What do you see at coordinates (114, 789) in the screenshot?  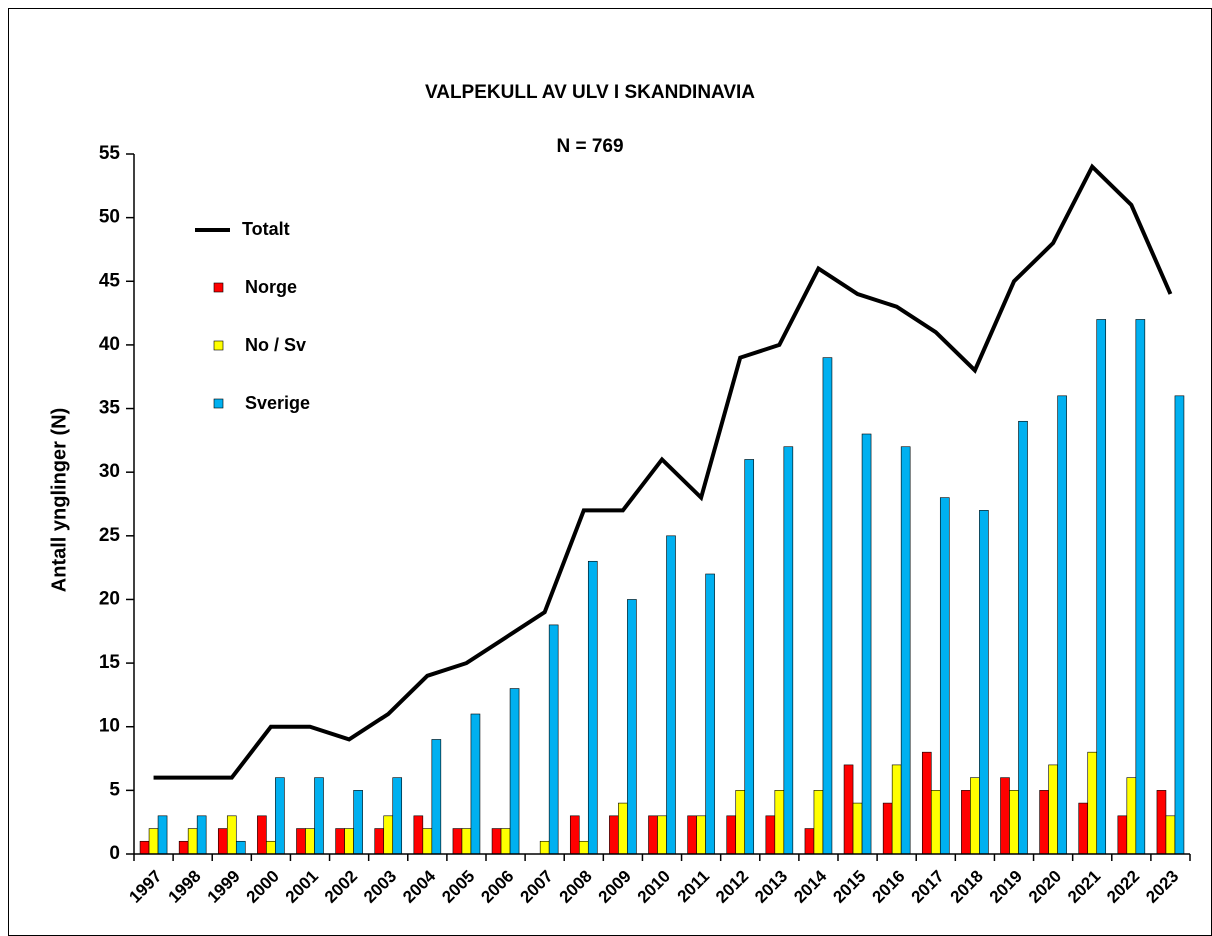 I see `y-tick-label: 5` at bounding box center [114, 789].